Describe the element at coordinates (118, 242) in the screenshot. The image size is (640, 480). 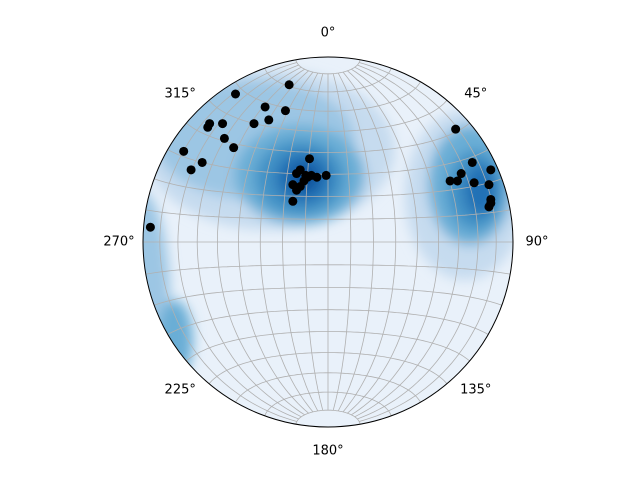
I see `azimuth-label: 270°` at that location.